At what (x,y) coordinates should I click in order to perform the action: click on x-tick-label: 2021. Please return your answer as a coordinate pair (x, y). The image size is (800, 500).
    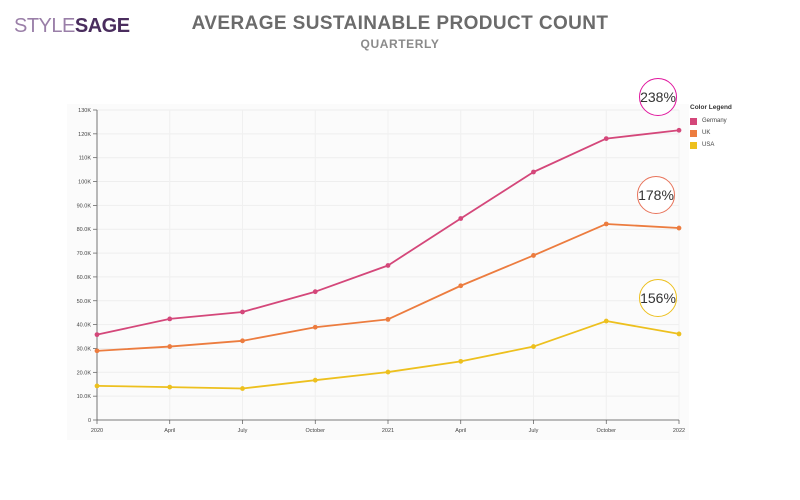
    Looking at the image, I should click on (388, 431).